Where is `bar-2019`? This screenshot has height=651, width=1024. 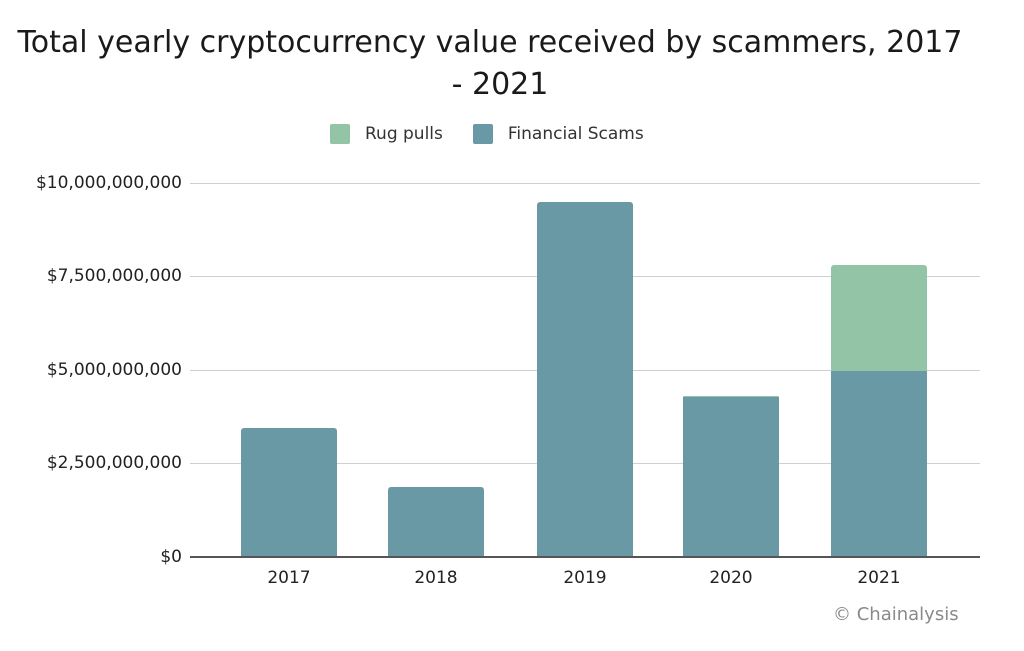 bar-2019 is located at coordinates (585, 379).